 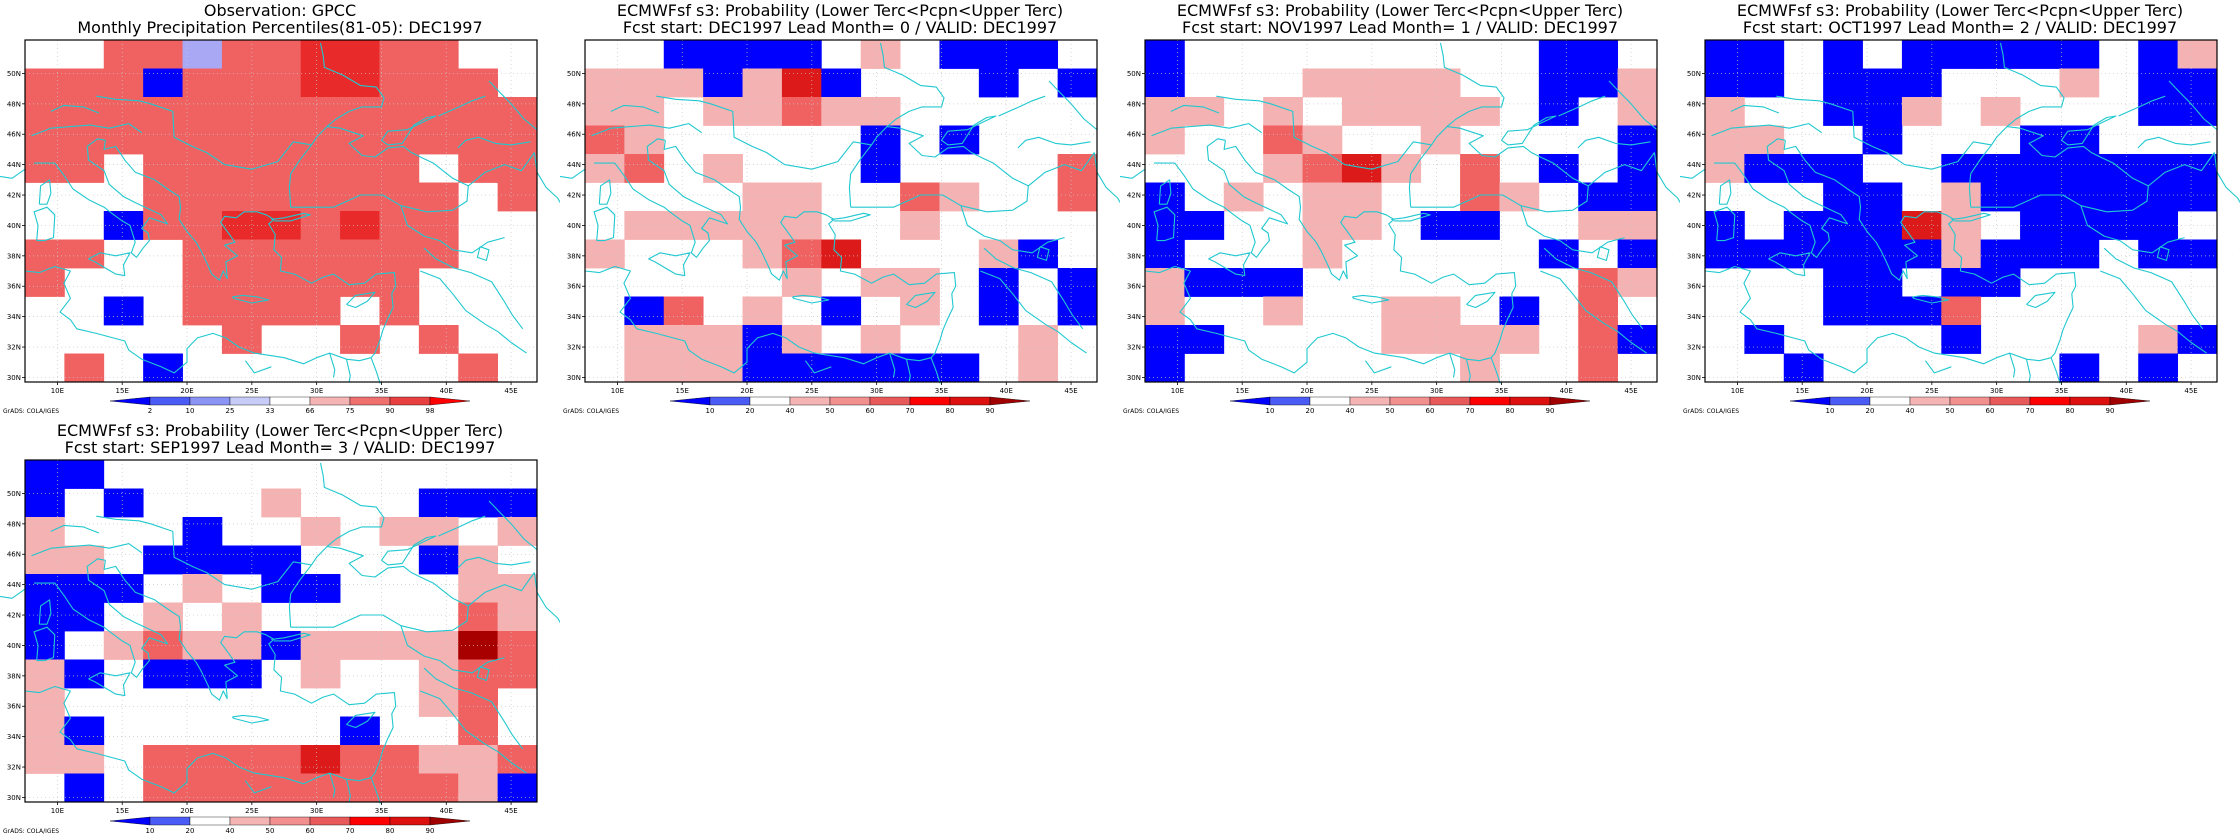 I want to click on lon-label: 15E, so click(x=122, y=811).